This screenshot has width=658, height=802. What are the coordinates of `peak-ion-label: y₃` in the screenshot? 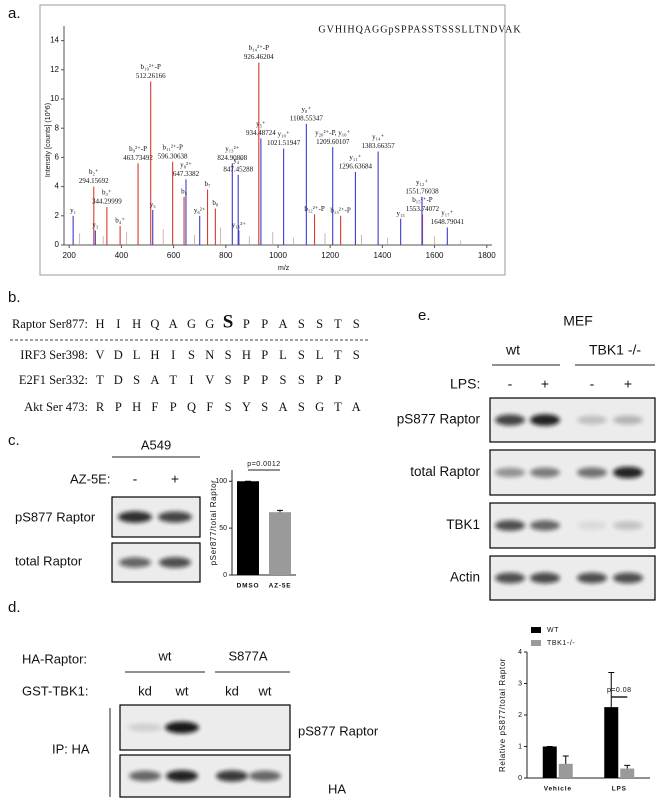 It's located at (95, 225).